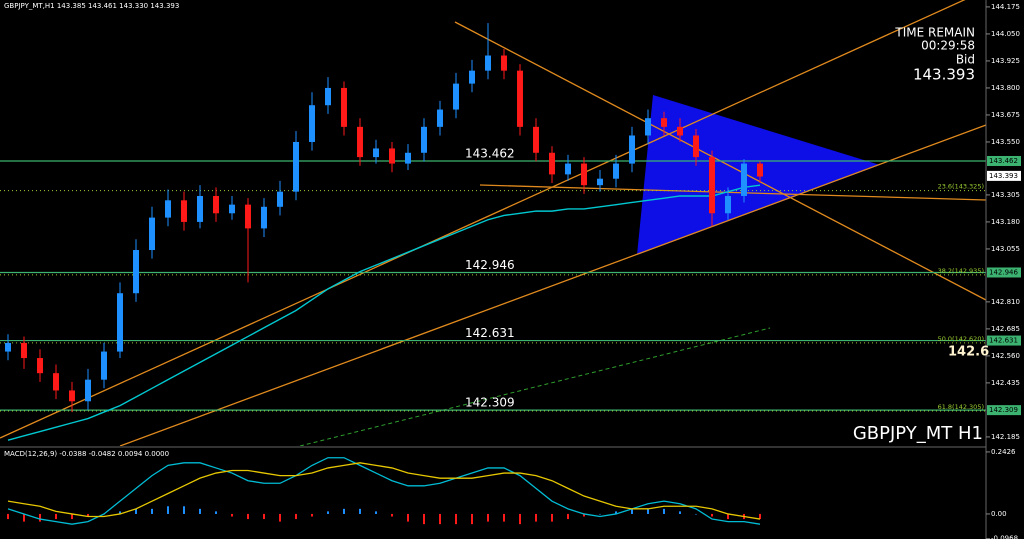 The height and width of the screenshot is (539, 1024). Describe the element at coordinates (1005, 34) in the screenshot. I see `y-tick-label: 144.050` at that location.